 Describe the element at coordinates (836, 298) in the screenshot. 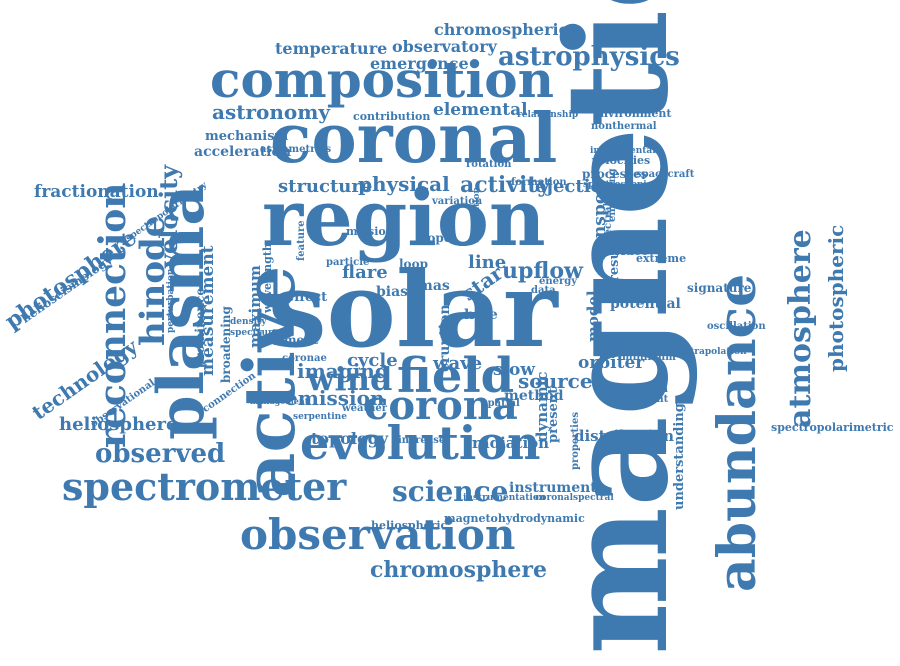

I see `word-photospheric: photospheric` at that location.